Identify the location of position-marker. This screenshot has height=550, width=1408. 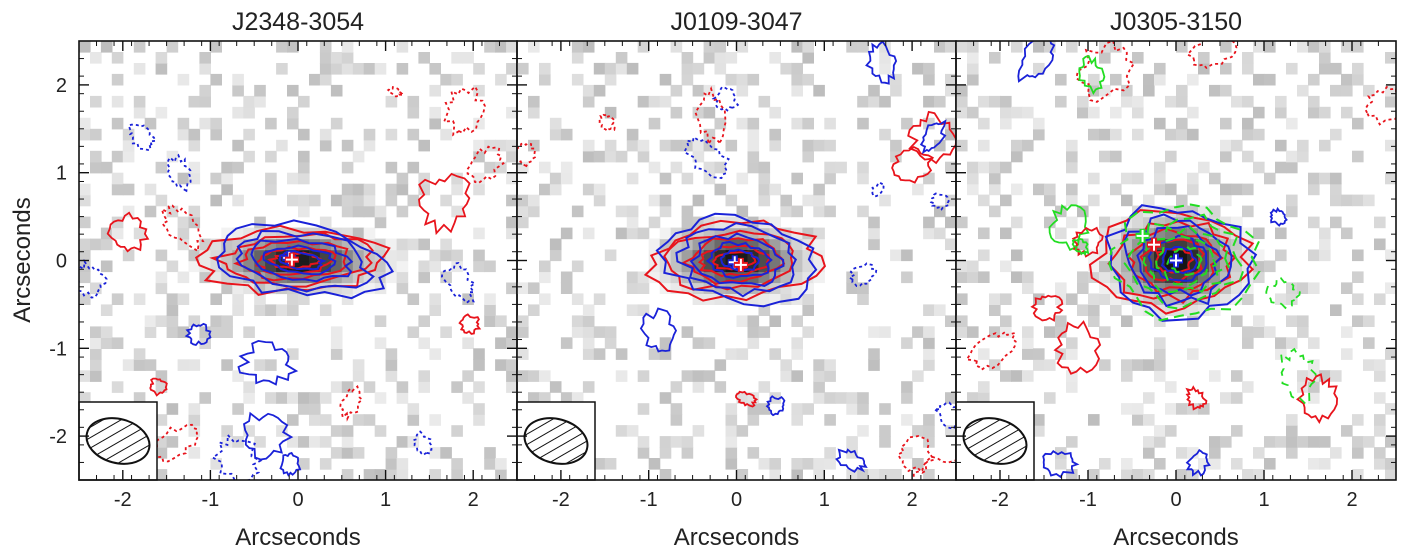
(1154, 244).